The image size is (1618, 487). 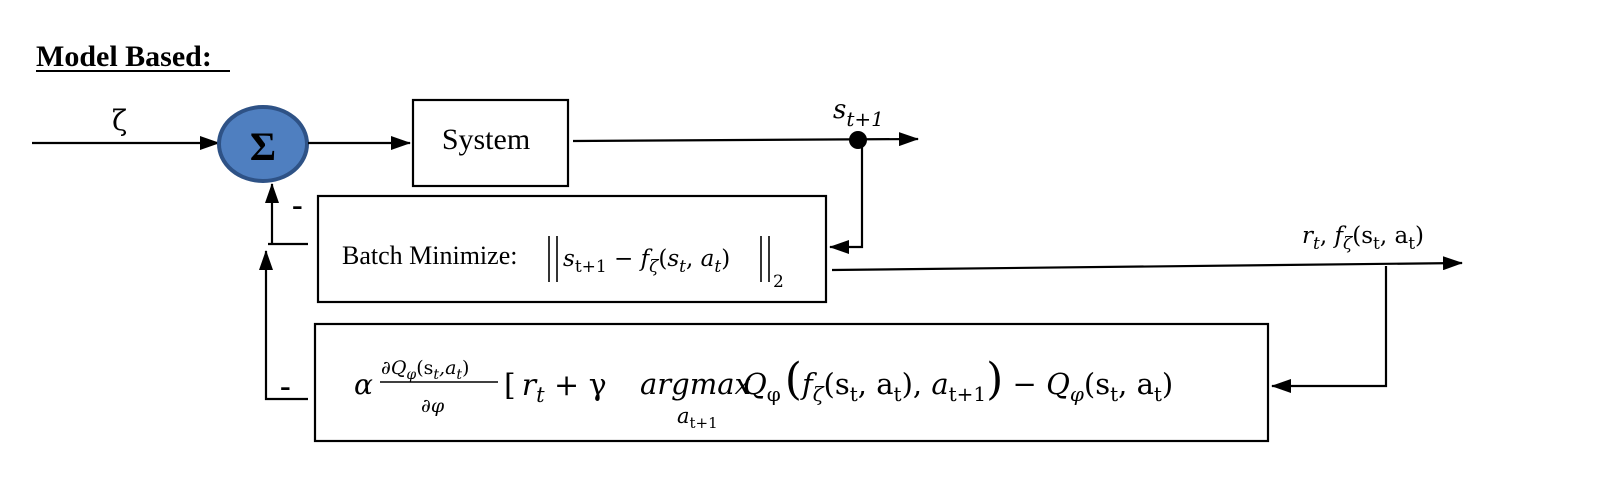 I want to click on output-branch-node, so click(x=858, y=140).